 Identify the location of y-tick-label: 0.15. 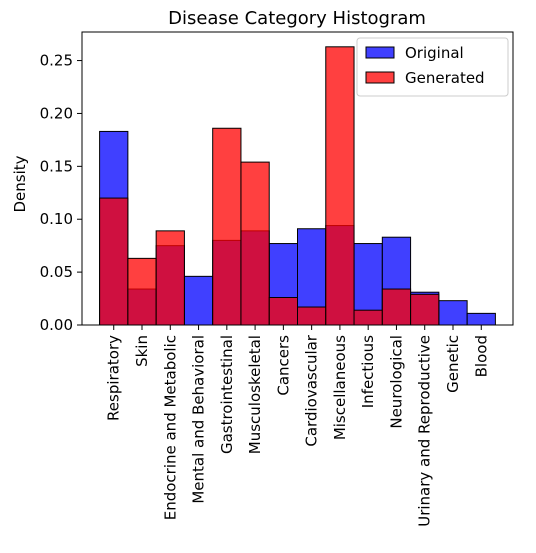
(56, 166).